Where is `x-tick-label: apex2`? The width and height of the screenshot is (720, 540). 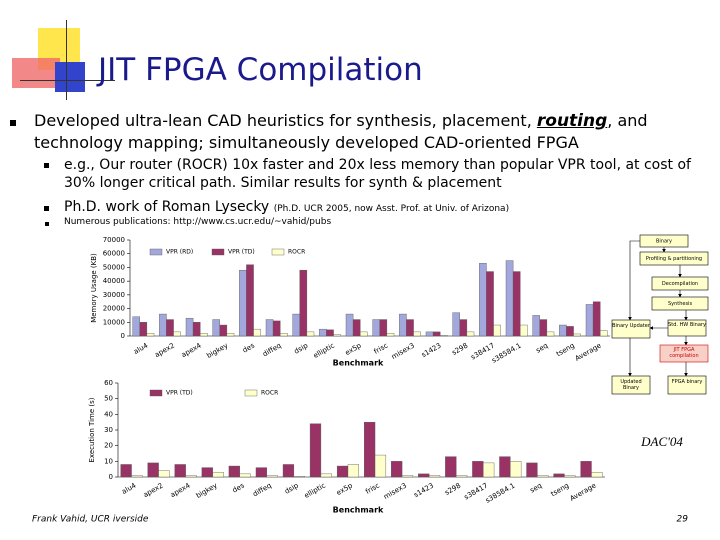
x-tick-label: apex2 is located at coordinates (153, 491).